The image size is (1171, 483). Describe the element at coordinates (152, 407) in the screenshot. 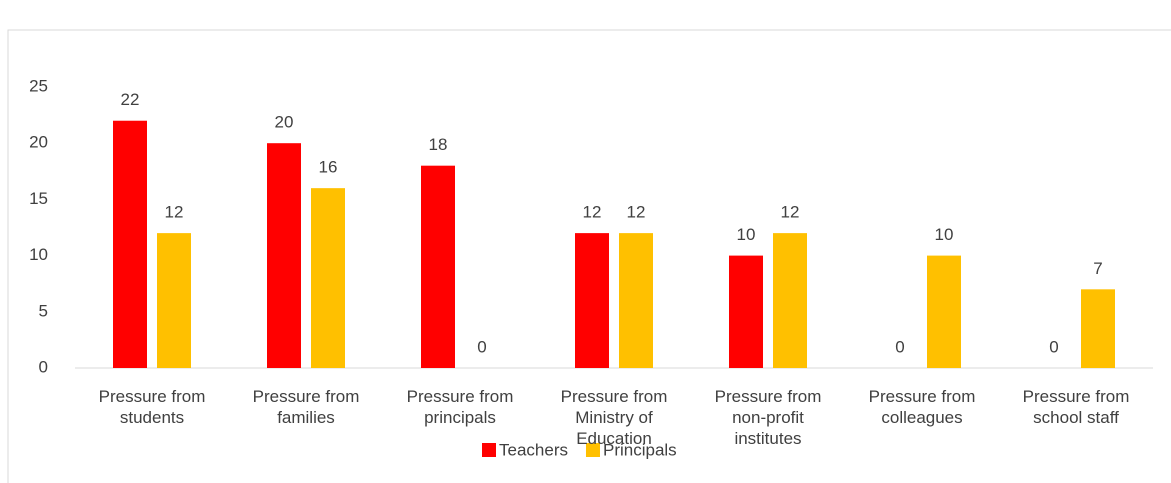

I see `x-tick-label: Pressure from students` at that location.